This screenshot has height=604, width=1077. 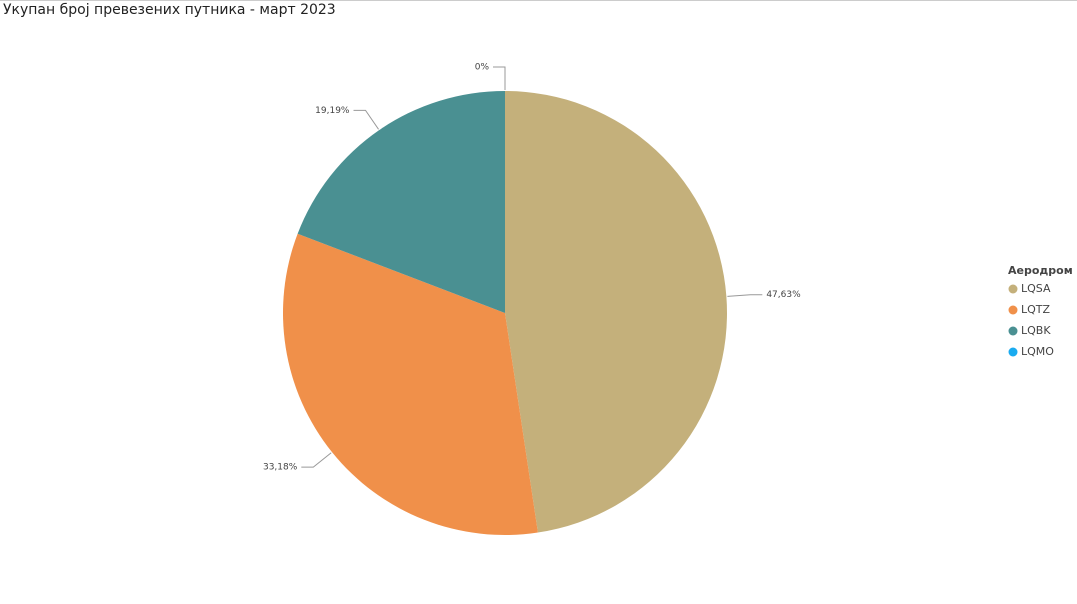 What do you see at coordinates (1036, 288) in the screenshot?
I see `legend-label: LQSA` at bounding box center [1036, 288].